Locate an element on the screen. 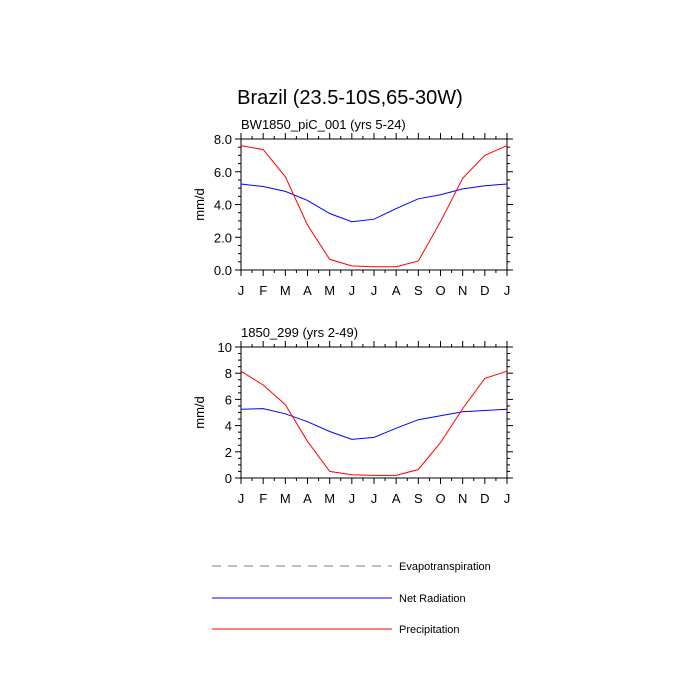  figure-title: Brazil (23.5-10S,65-30W) is located at coordinates (350, 98).